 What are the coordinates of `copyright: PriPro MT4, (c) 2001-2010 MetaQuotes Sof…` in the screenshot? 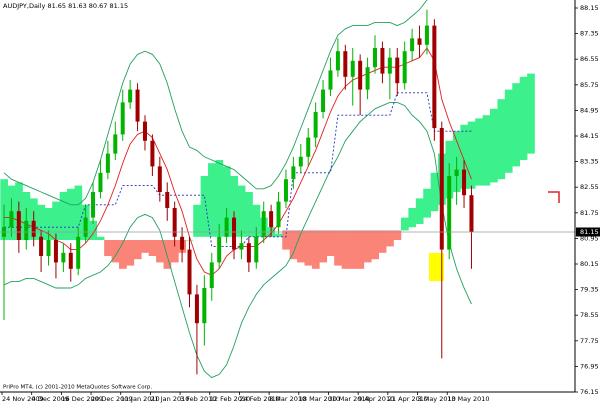 It's located at (77, 388).